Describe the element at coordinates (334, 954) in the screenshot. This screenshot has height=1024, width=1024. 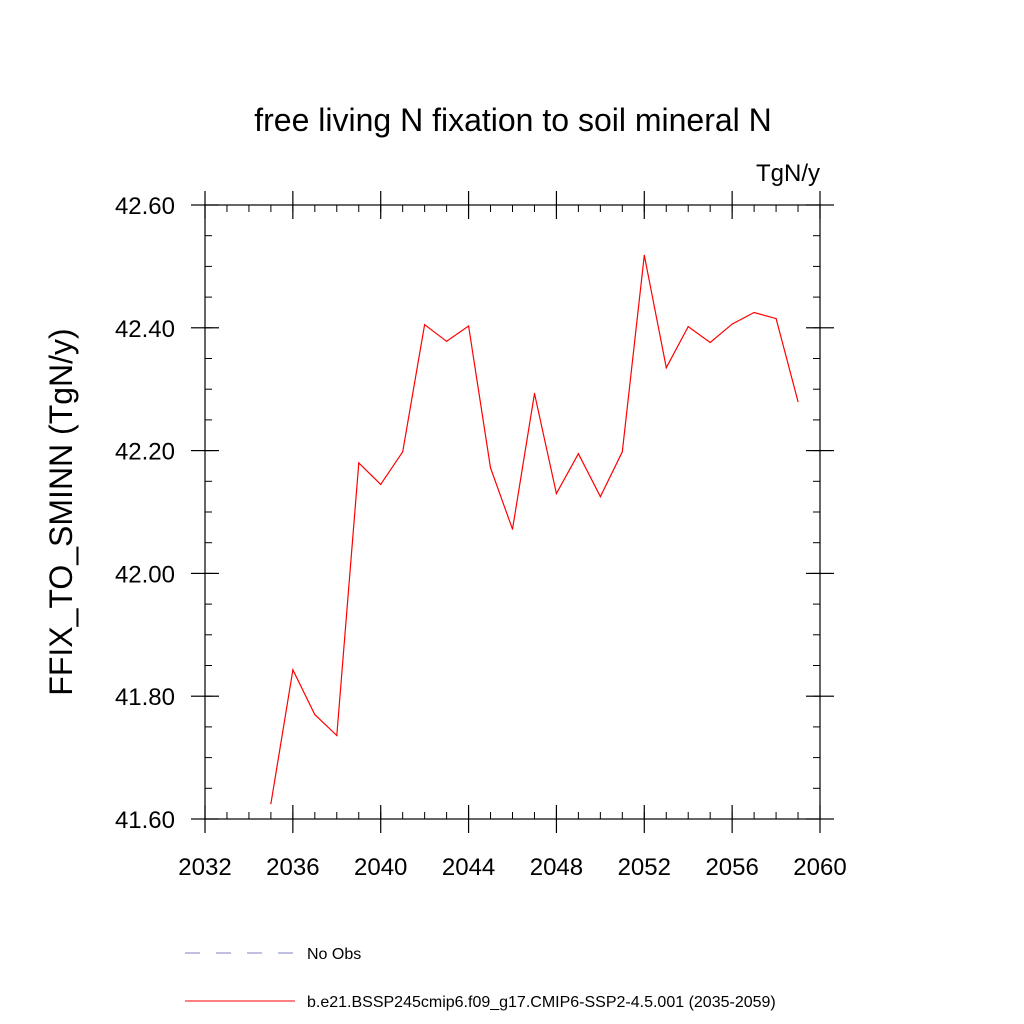
I see `legend-label: No Obs` at that location.